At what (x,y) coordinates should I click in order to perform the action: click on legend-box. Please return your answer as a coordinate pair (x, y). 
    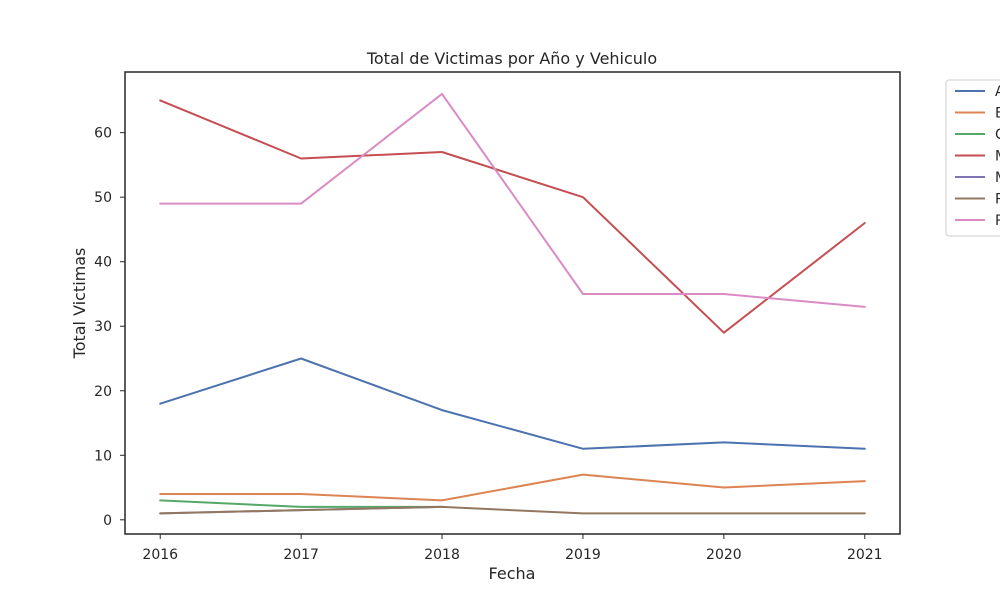
    Looking at the image, I should click on (972, 158).